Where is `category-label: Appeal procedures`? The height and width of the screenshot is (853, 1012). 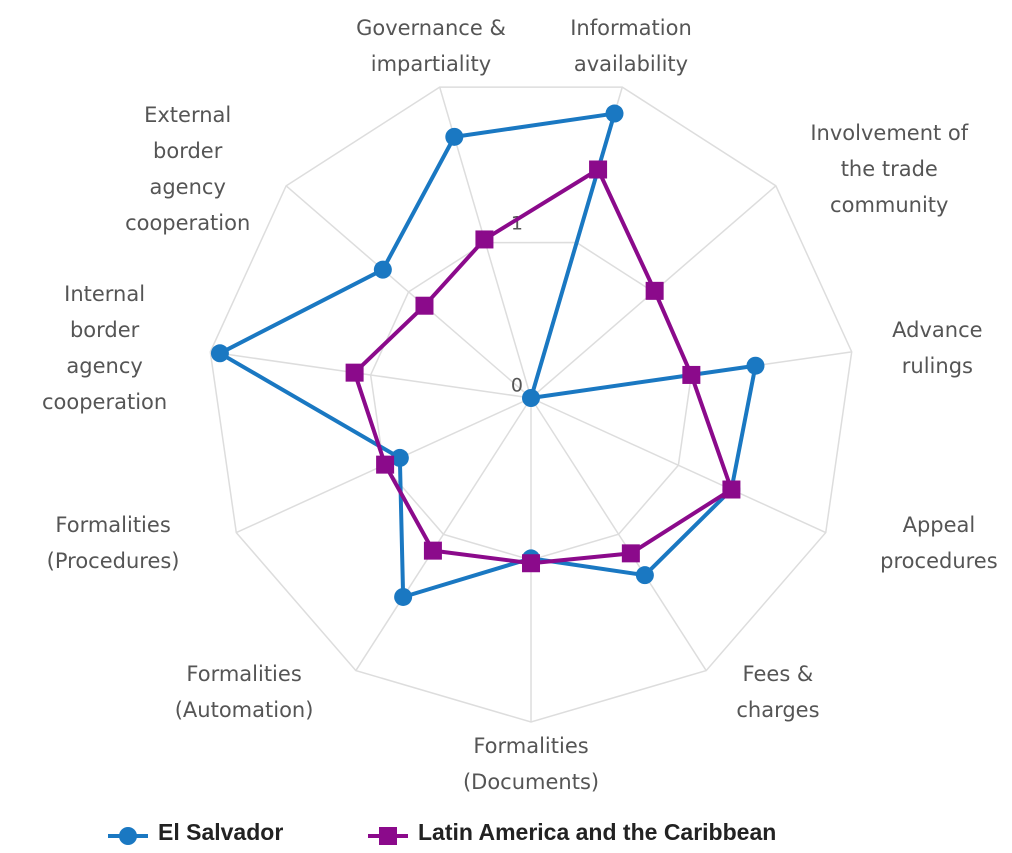
category-label: Appeal procedures is located at coordinates (939, 543).